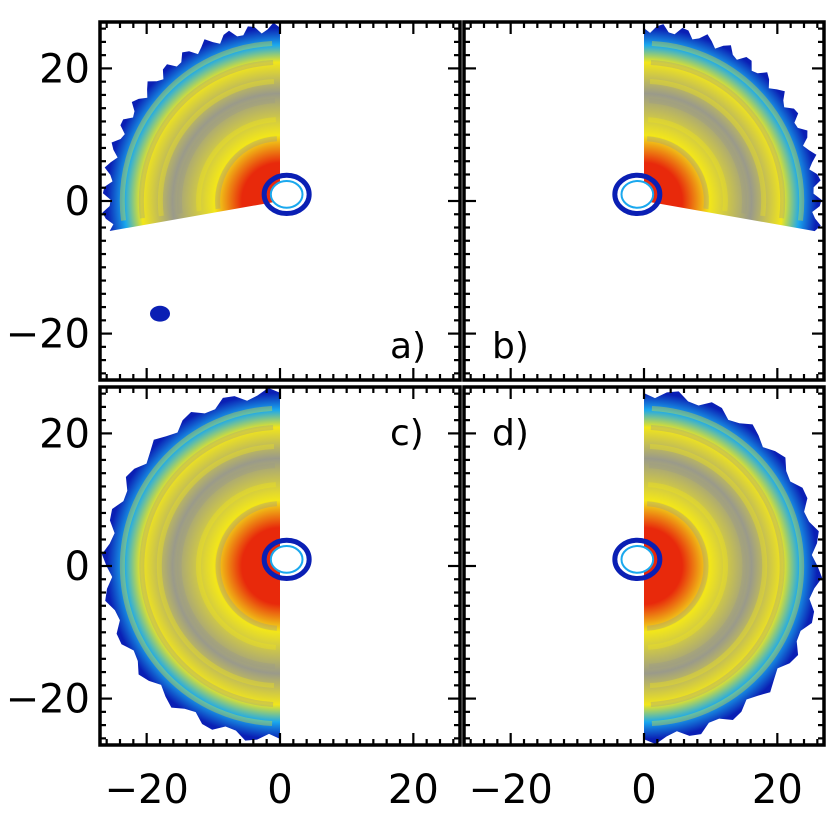  I want to click on panel-label: a), so click(408, 346).